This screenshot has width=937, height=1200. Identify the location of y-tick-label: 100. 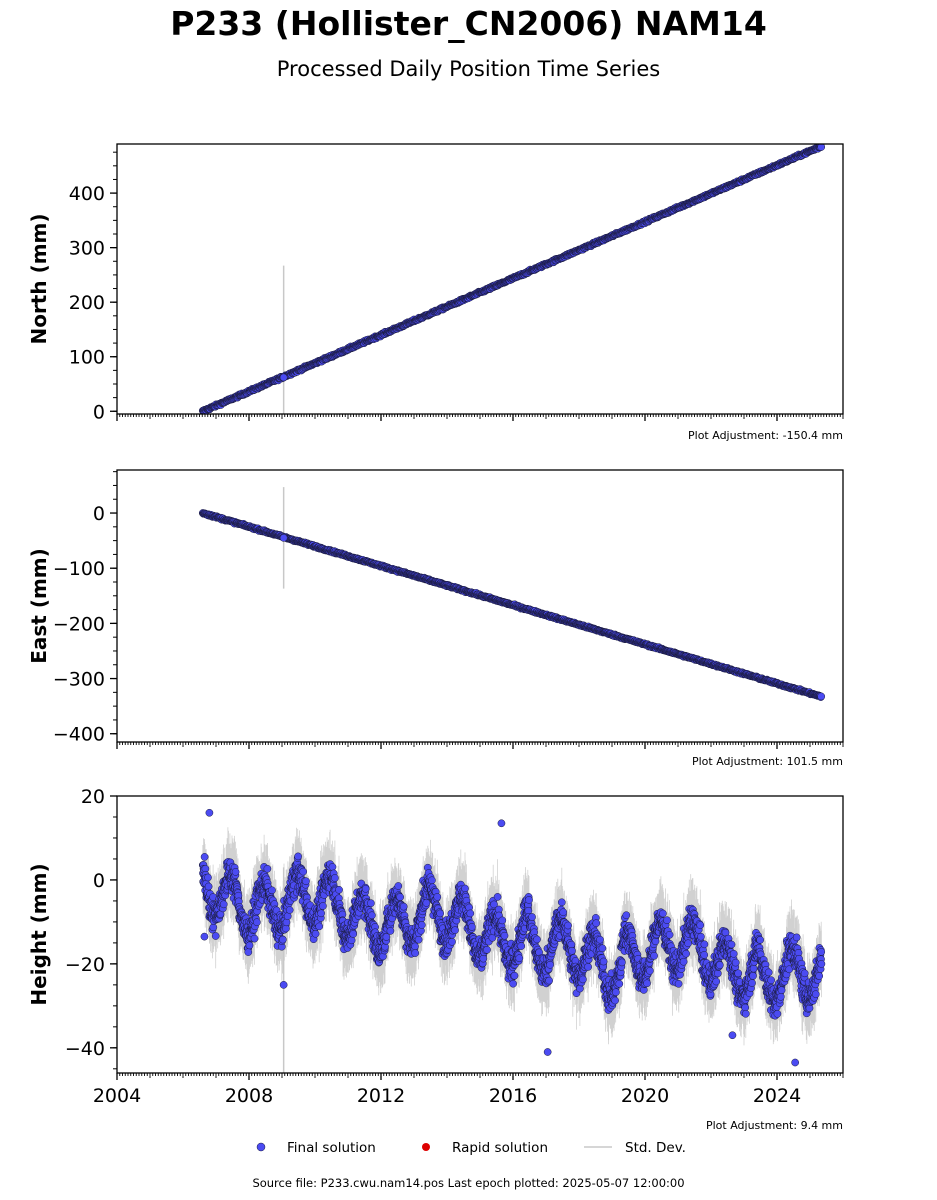
(87, 358).